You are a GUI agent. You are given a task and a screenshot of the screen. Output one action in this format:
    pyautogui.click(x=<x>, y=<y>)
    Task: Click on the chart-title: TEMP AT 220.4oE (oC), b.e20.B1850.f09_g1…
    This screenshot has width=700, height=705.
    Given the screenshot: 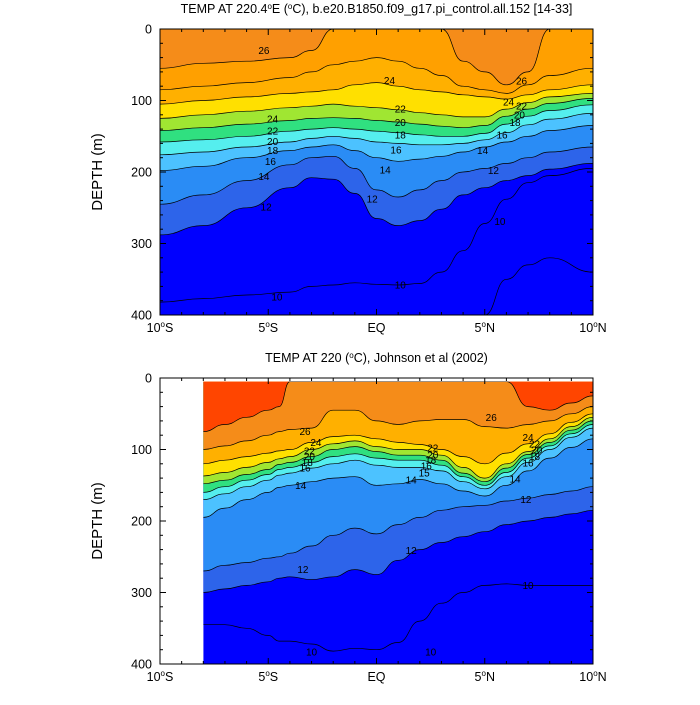 What is the action you would take?
    pyautogui.click(x=377, y=9)
    